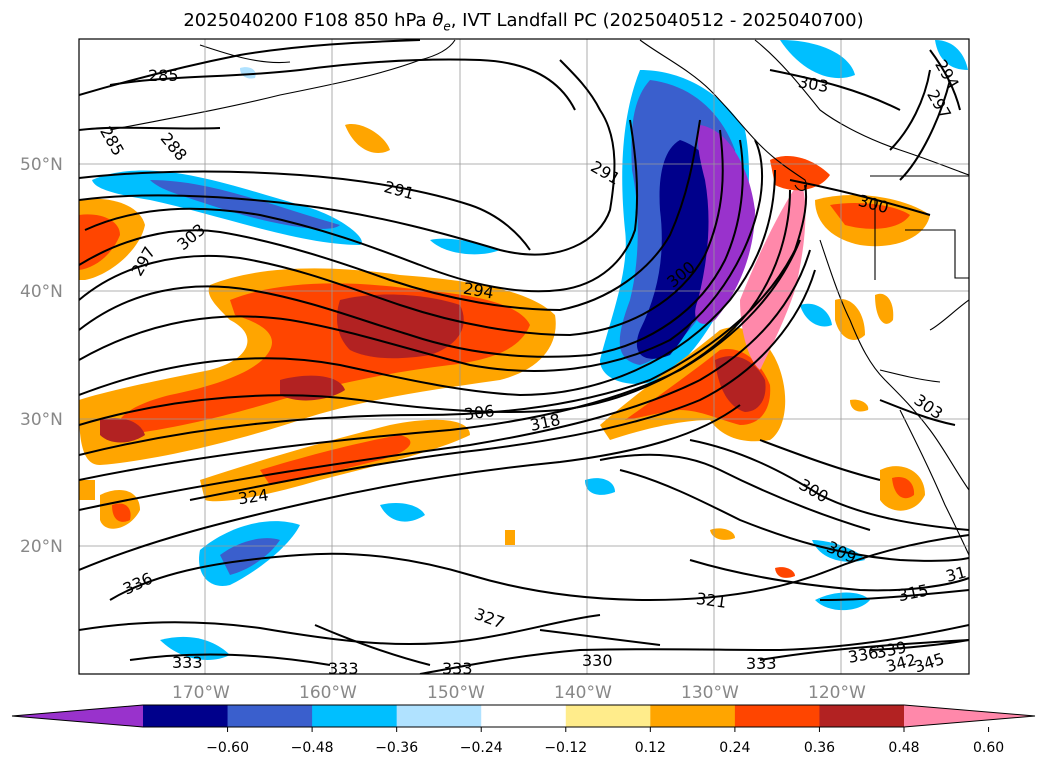  What do you see at coordinates (163, 75) in the screenshot?
I see `contour-label: 285` at bounding box center [163, 75].